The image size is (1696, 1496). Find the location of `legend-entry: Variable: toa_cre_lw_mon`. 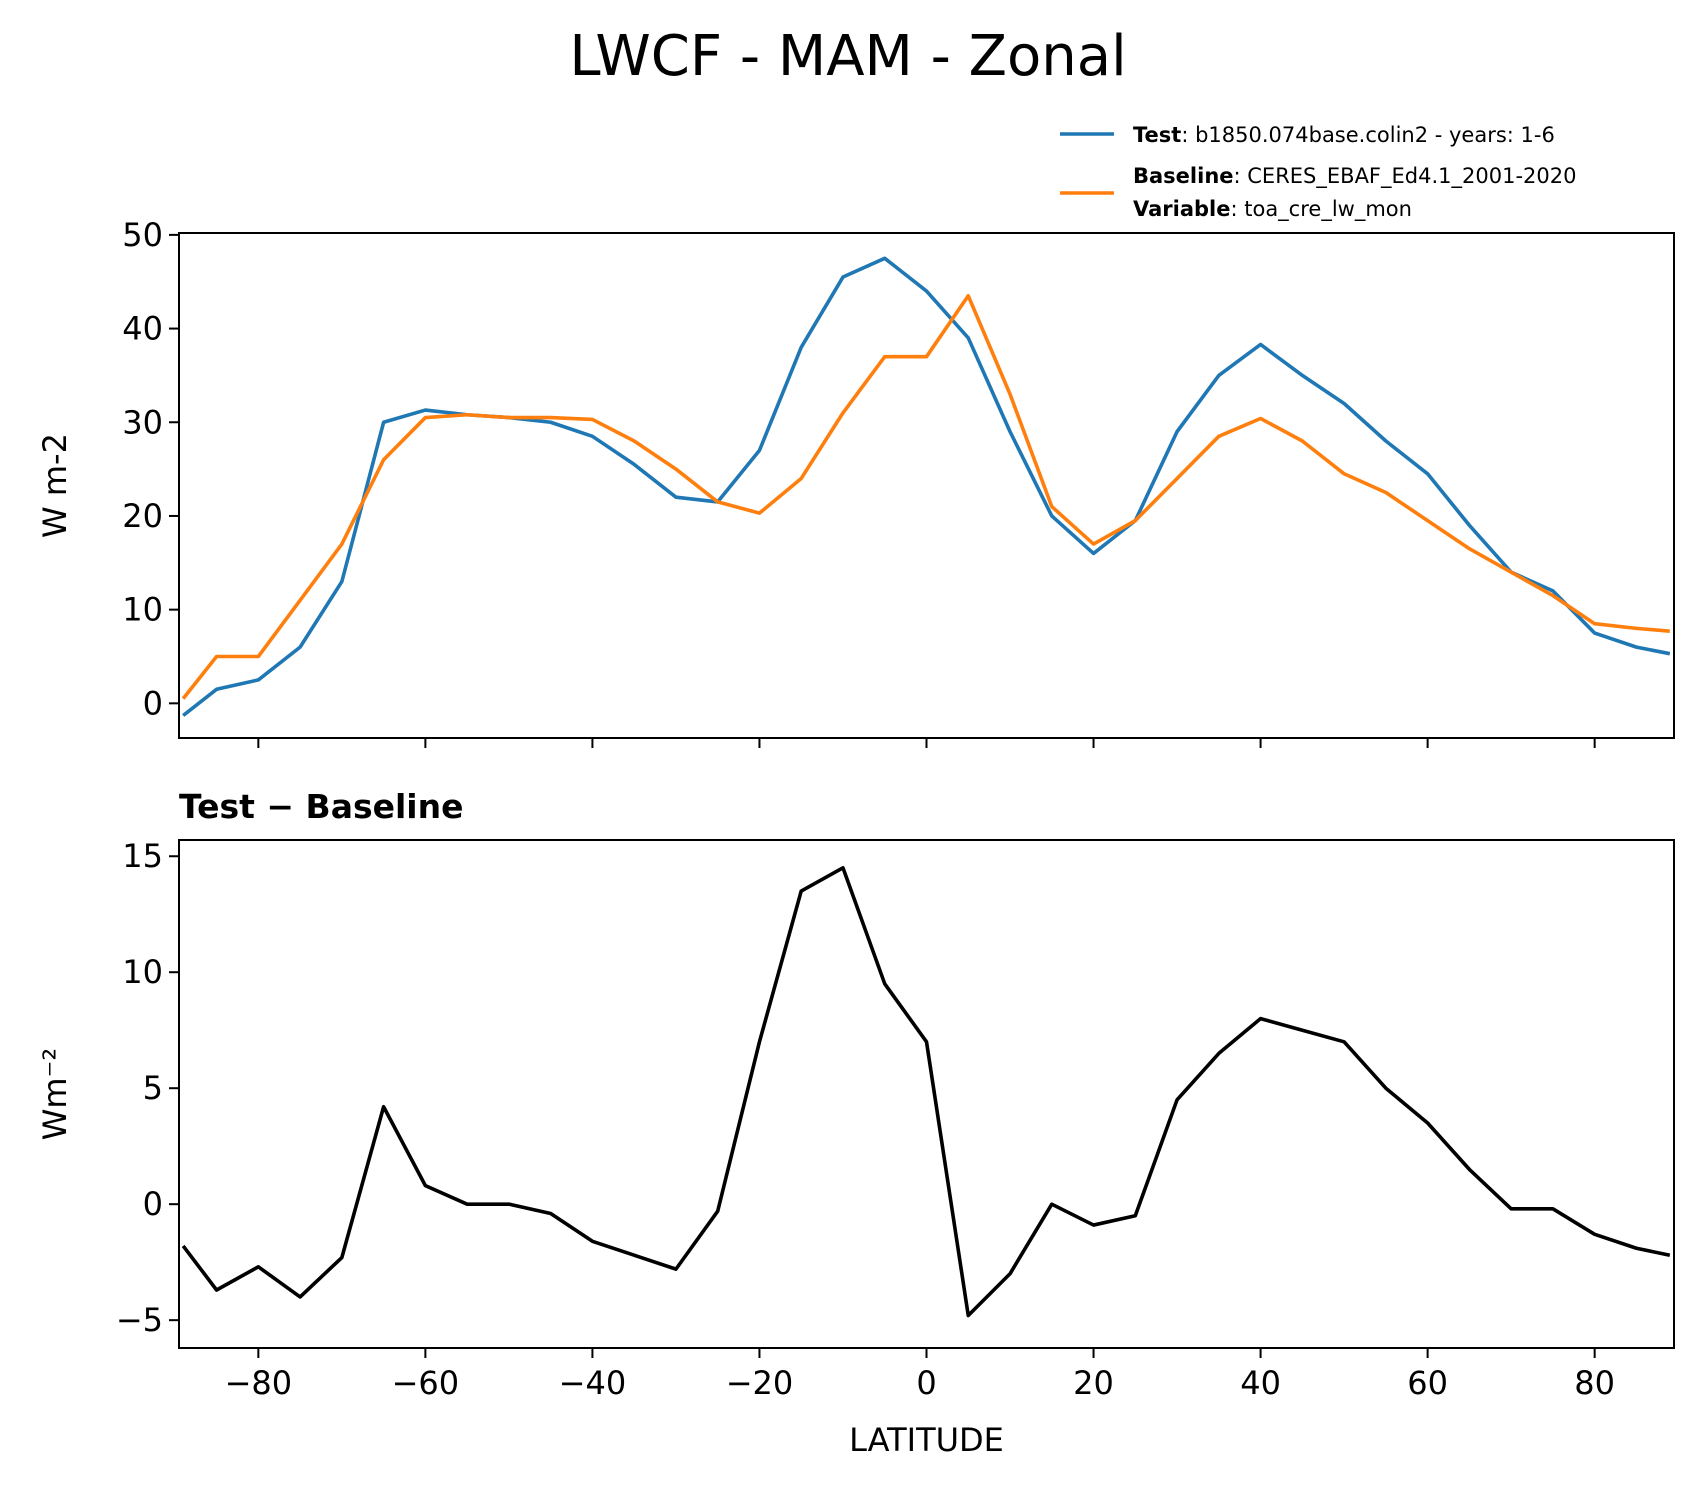

legend-entry: Variable: toa_cre_lw_mon is located at coordinates (1272, 209).